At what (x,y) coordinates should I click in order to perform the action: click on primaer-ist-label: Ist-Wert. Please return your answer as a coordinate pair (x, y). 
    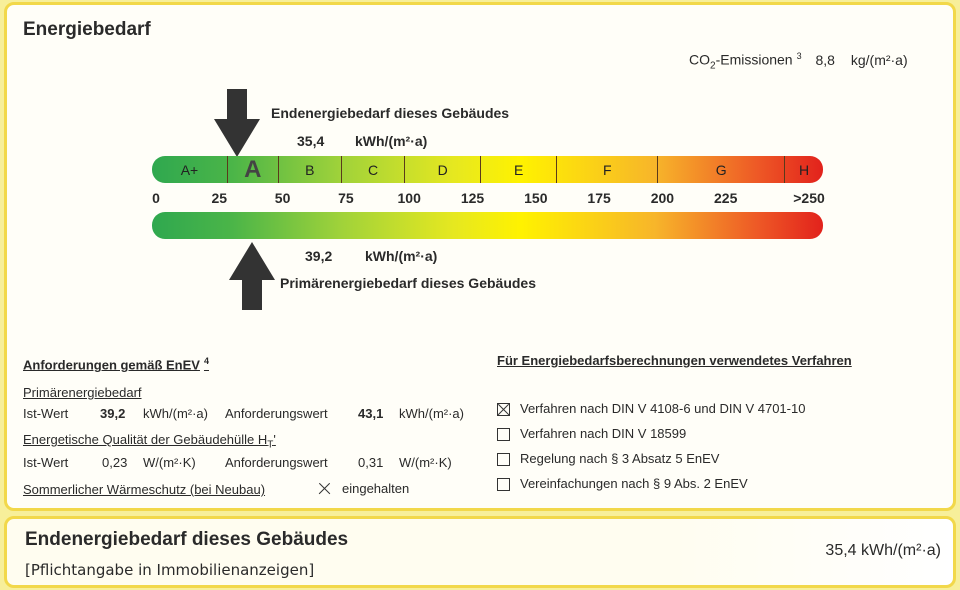
    Looking at the image, I should click on (46, 413).